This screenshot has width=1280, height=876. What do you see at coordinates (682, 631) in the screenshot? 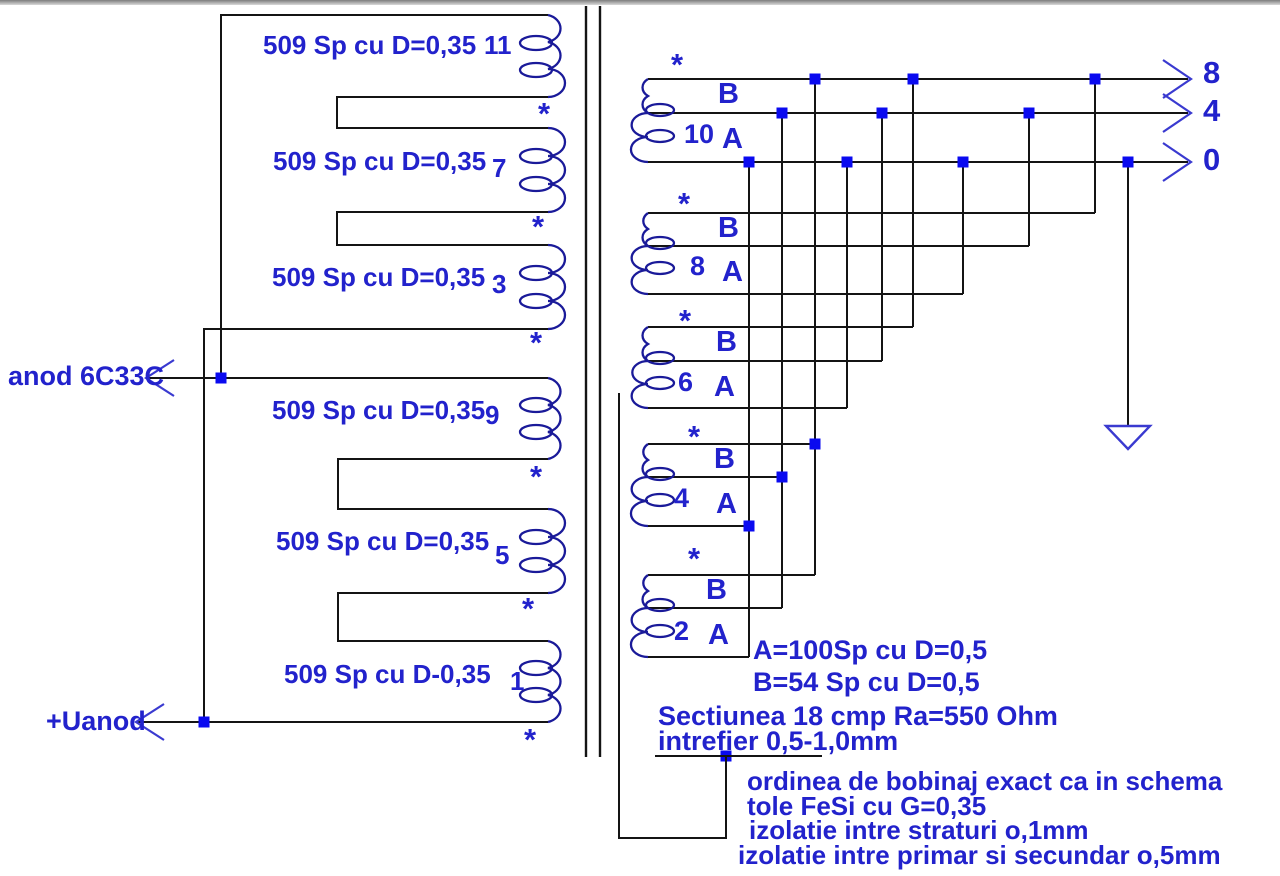
I see `secondary-number: 2` at bounding box center [682, 631].